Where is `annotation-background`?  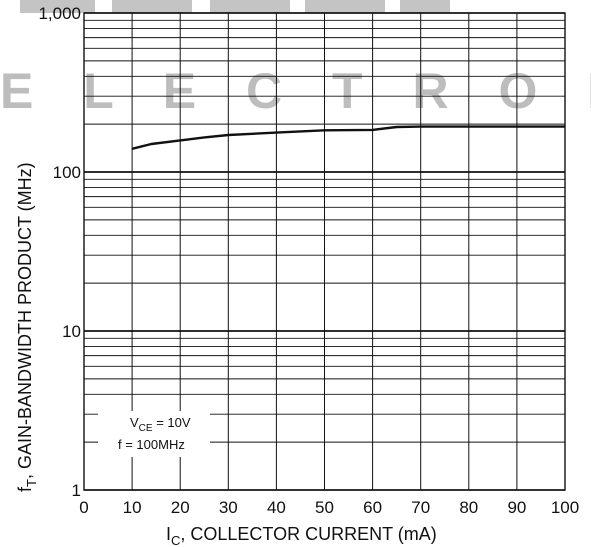
annotation-background is located at coordinates (154, 434).